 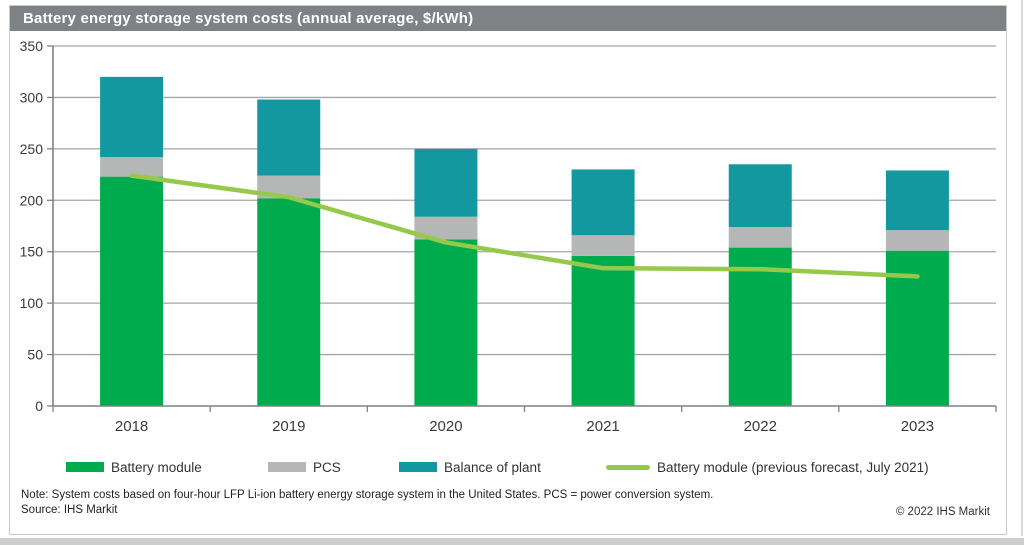 I want to click on svg-text: 0, so click(x=39, y=406).